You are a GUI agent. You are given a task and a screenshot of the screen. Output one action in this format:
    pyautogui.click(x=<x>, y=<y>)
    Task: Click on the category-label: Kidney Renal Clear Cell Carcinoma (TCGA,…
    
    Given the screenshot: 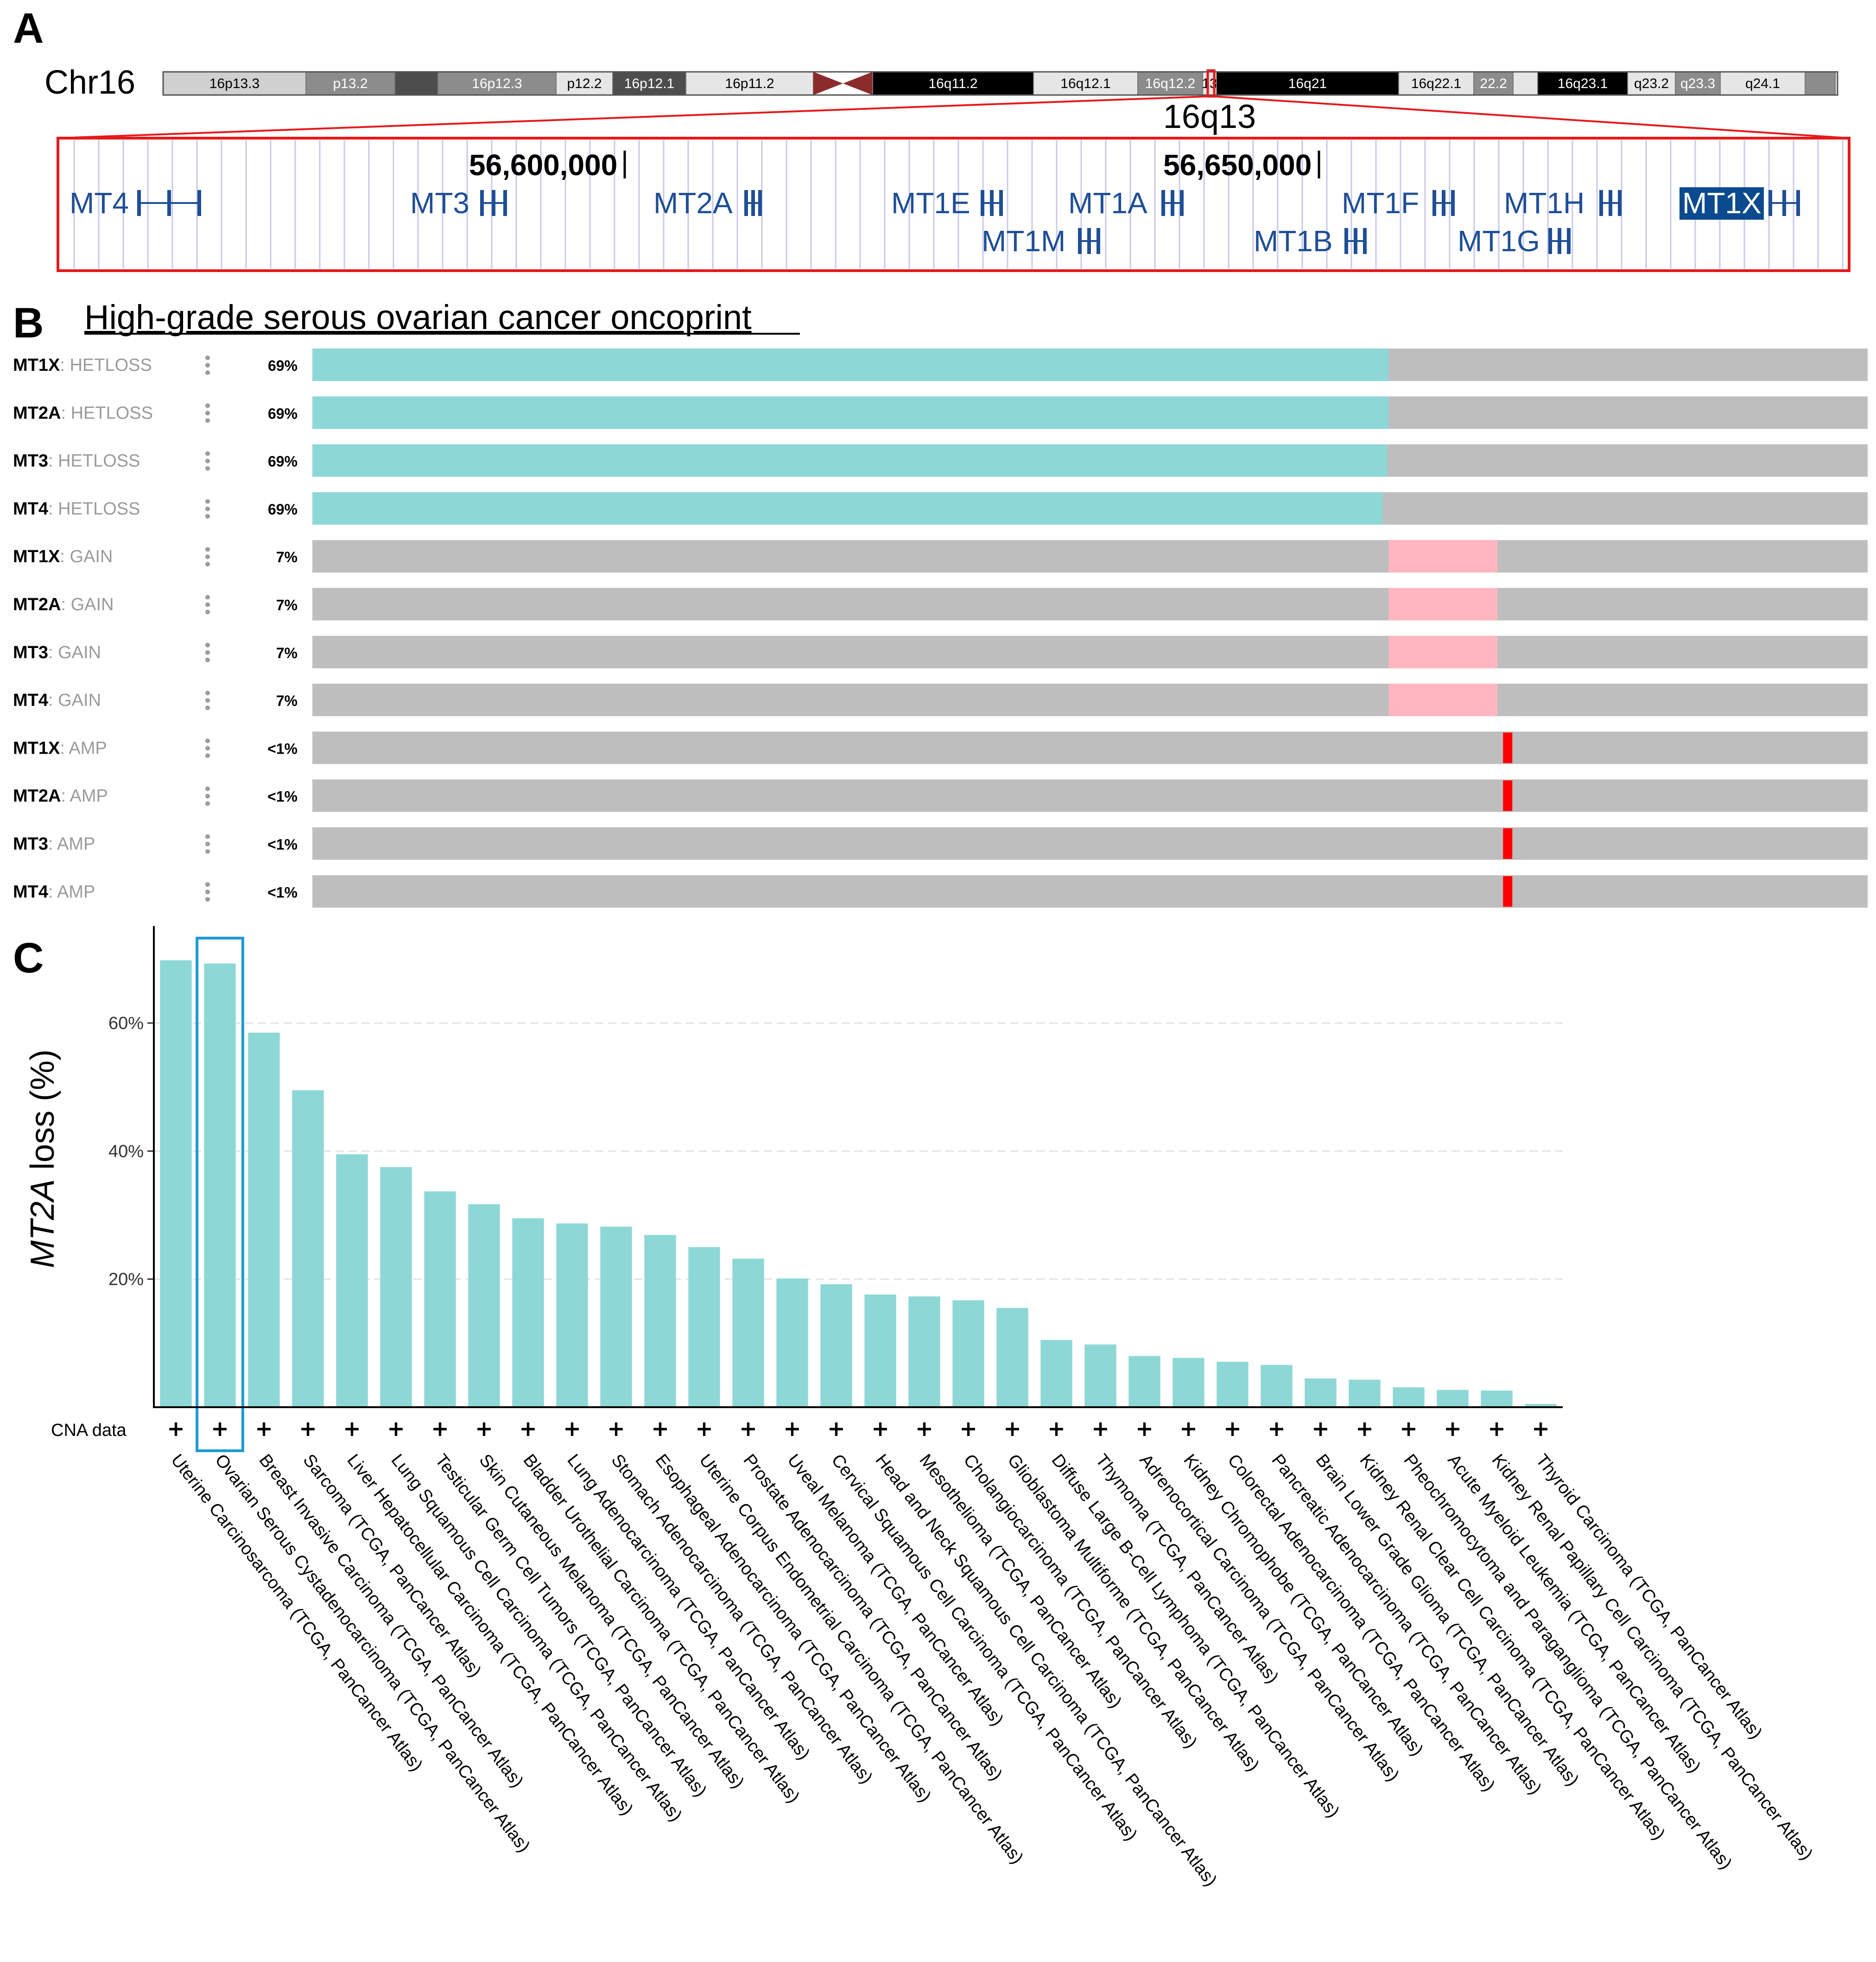 What is the action you would take?
    pyautogui.click(x=1512, y=1647)
    